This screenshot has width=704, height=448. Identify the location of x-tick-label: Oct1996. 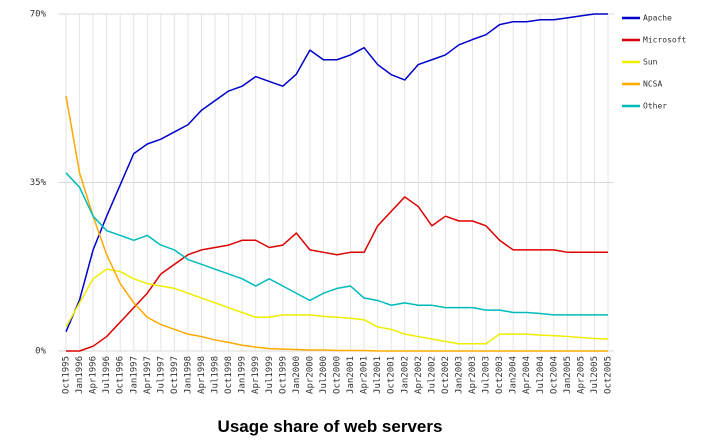
(121, 375).